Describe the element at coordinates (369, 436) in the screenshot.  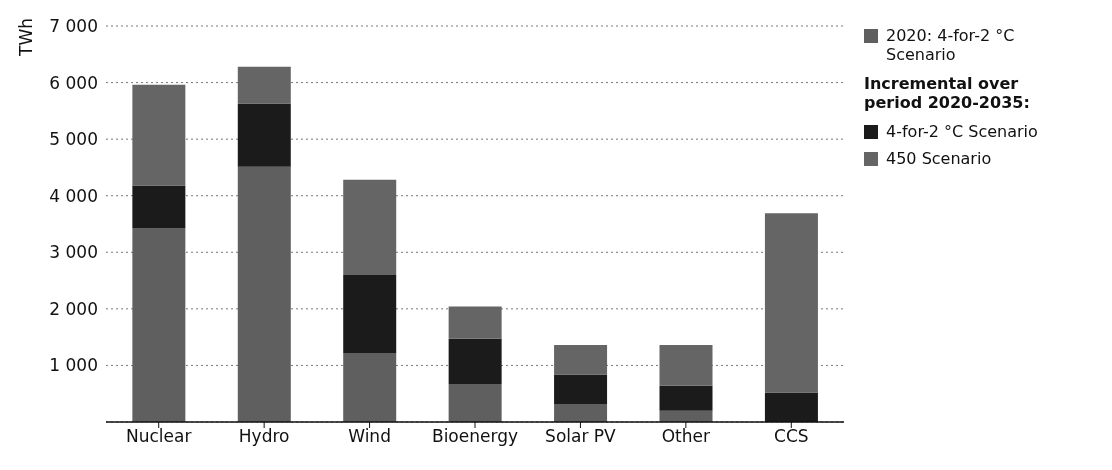
I see `x-tick-label: Wind` at that location.